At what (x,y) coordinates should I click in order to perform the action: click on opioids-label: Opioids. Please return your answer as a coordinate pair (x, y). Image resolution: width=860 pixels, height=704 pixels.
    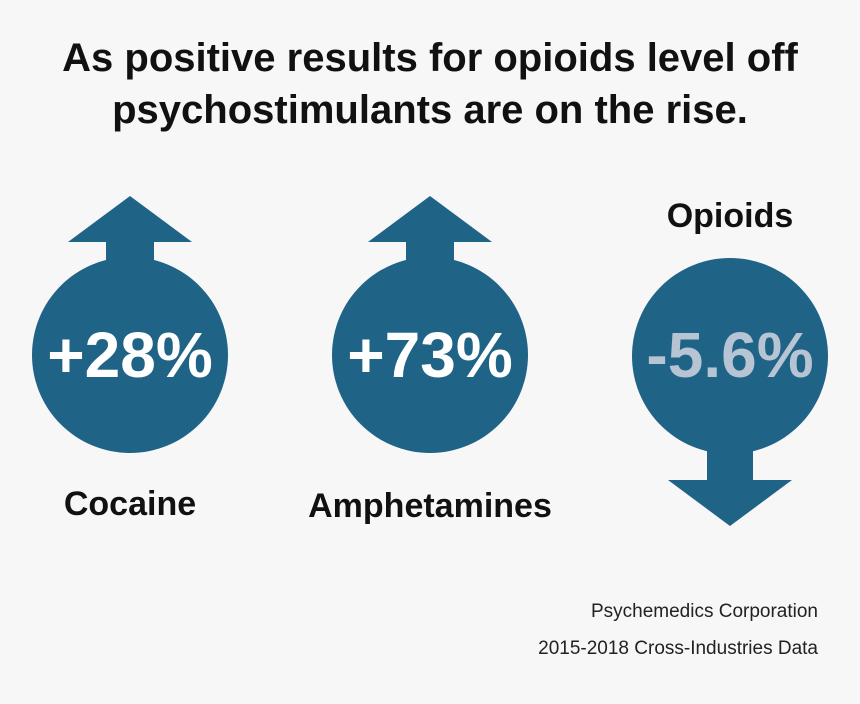
    Looking at the image, I should click on (730, 216).